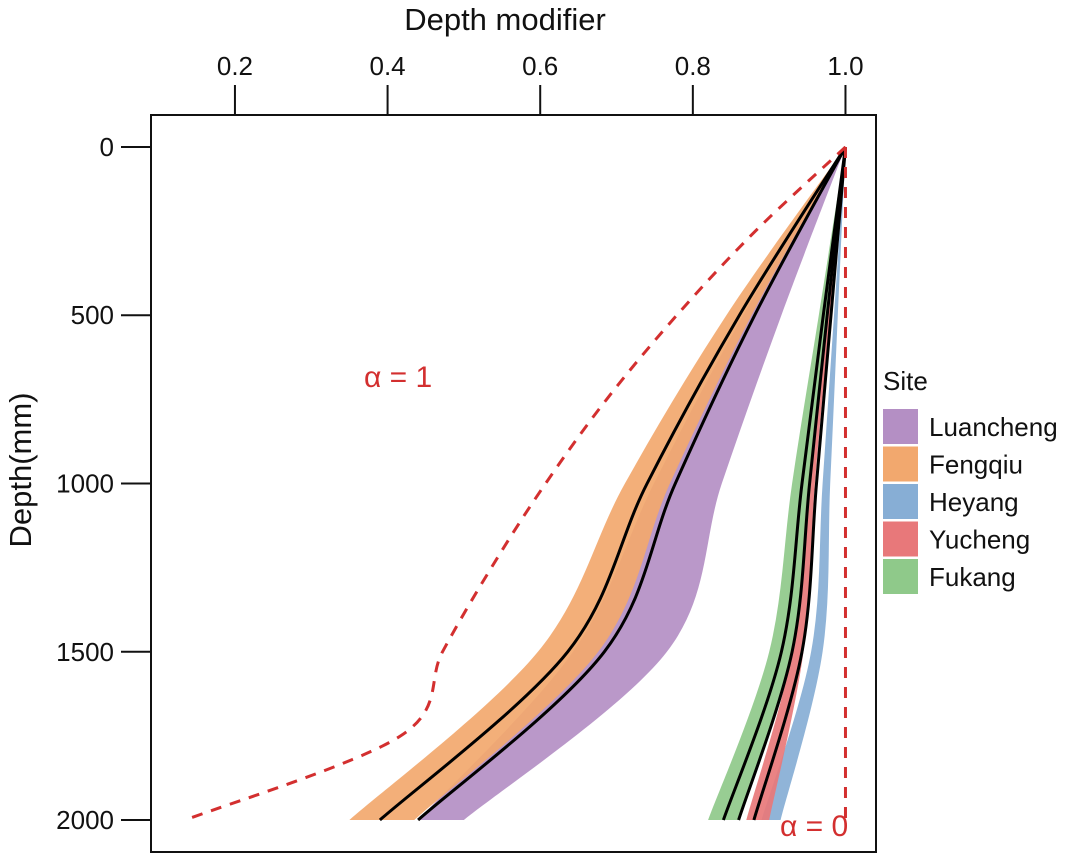 The height and width of the screenshot is (859, 1080). What do you see at coordinates (979, 540) in the screenshot?
I see `legend-label-yucheng: Yucheng` at bounding box center [979, 540].